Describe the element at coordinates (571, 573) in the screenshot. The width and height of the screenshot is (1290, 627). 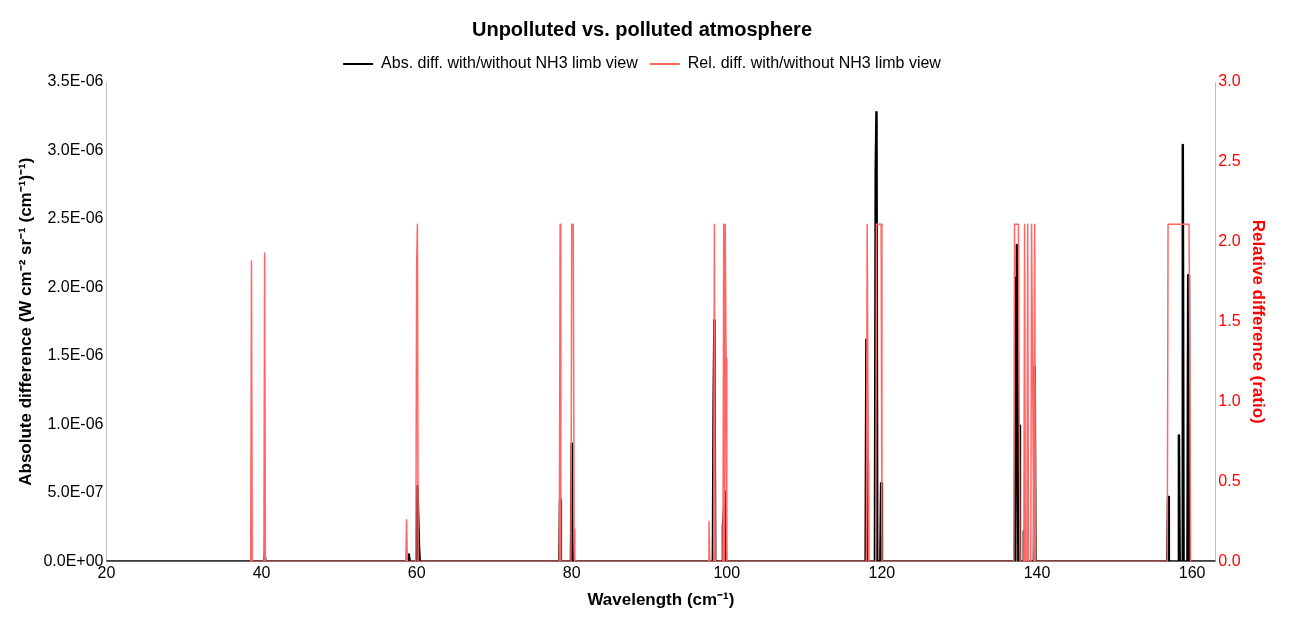
I see `x-tick-label: 80` at that location.